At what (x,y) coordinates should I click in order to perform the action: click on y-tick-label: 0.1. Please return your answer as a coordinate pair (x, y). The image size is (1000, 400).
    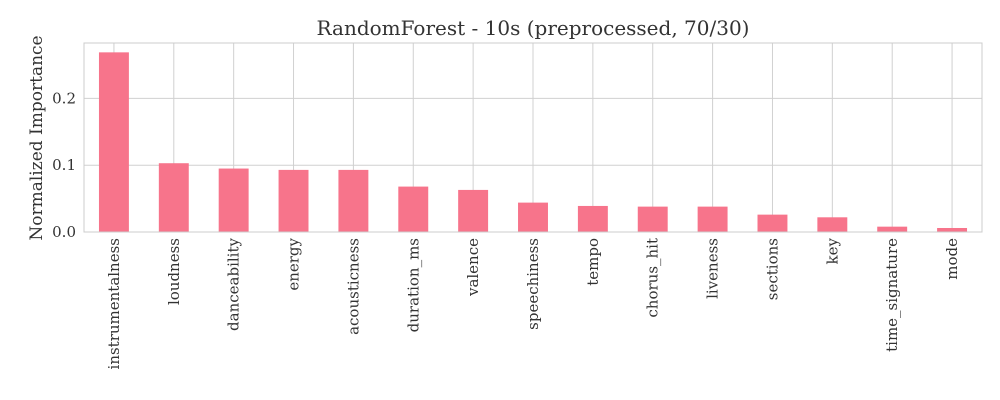
    Looking at the image, I should click on (64, 165).